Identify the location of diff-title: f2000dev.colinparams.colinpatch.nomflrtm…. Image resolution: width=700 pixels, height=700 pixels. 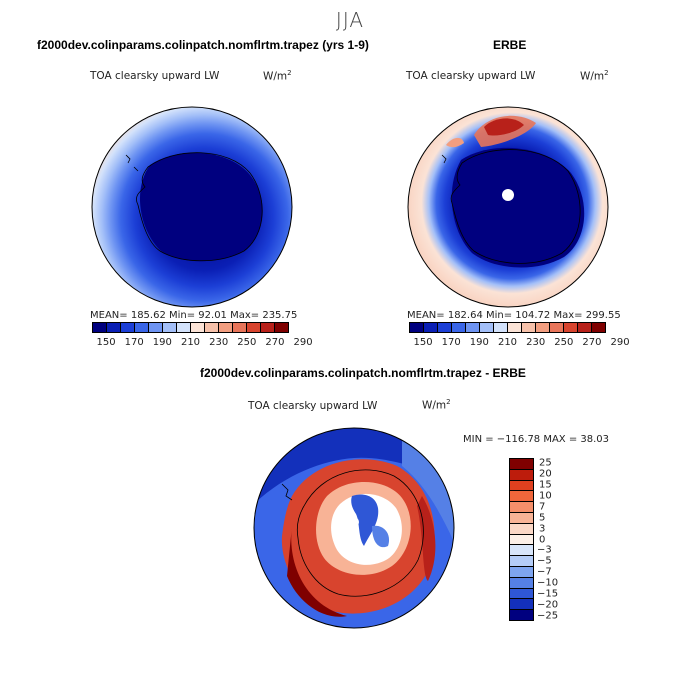
(363, 373).